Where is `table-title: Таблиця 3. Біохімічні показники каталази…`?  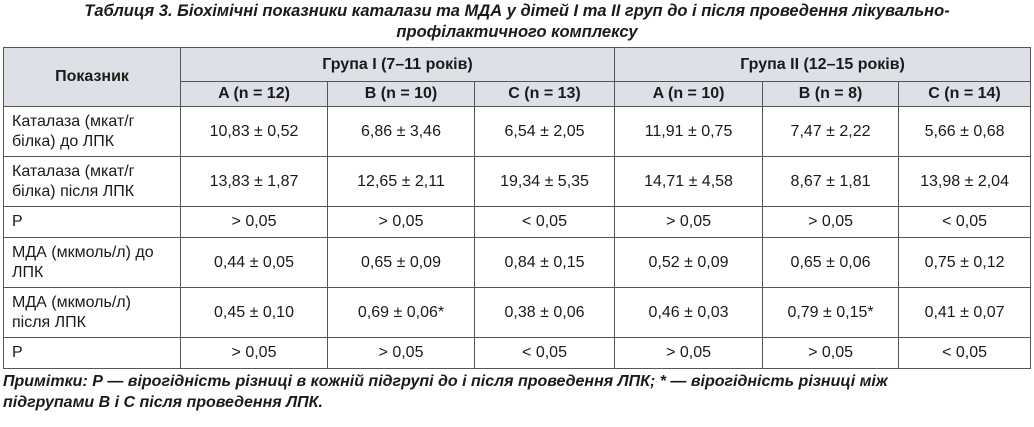 table-title: Таблиця 3. Біохімічні показники каталази… is located at coordinates (517, 23).